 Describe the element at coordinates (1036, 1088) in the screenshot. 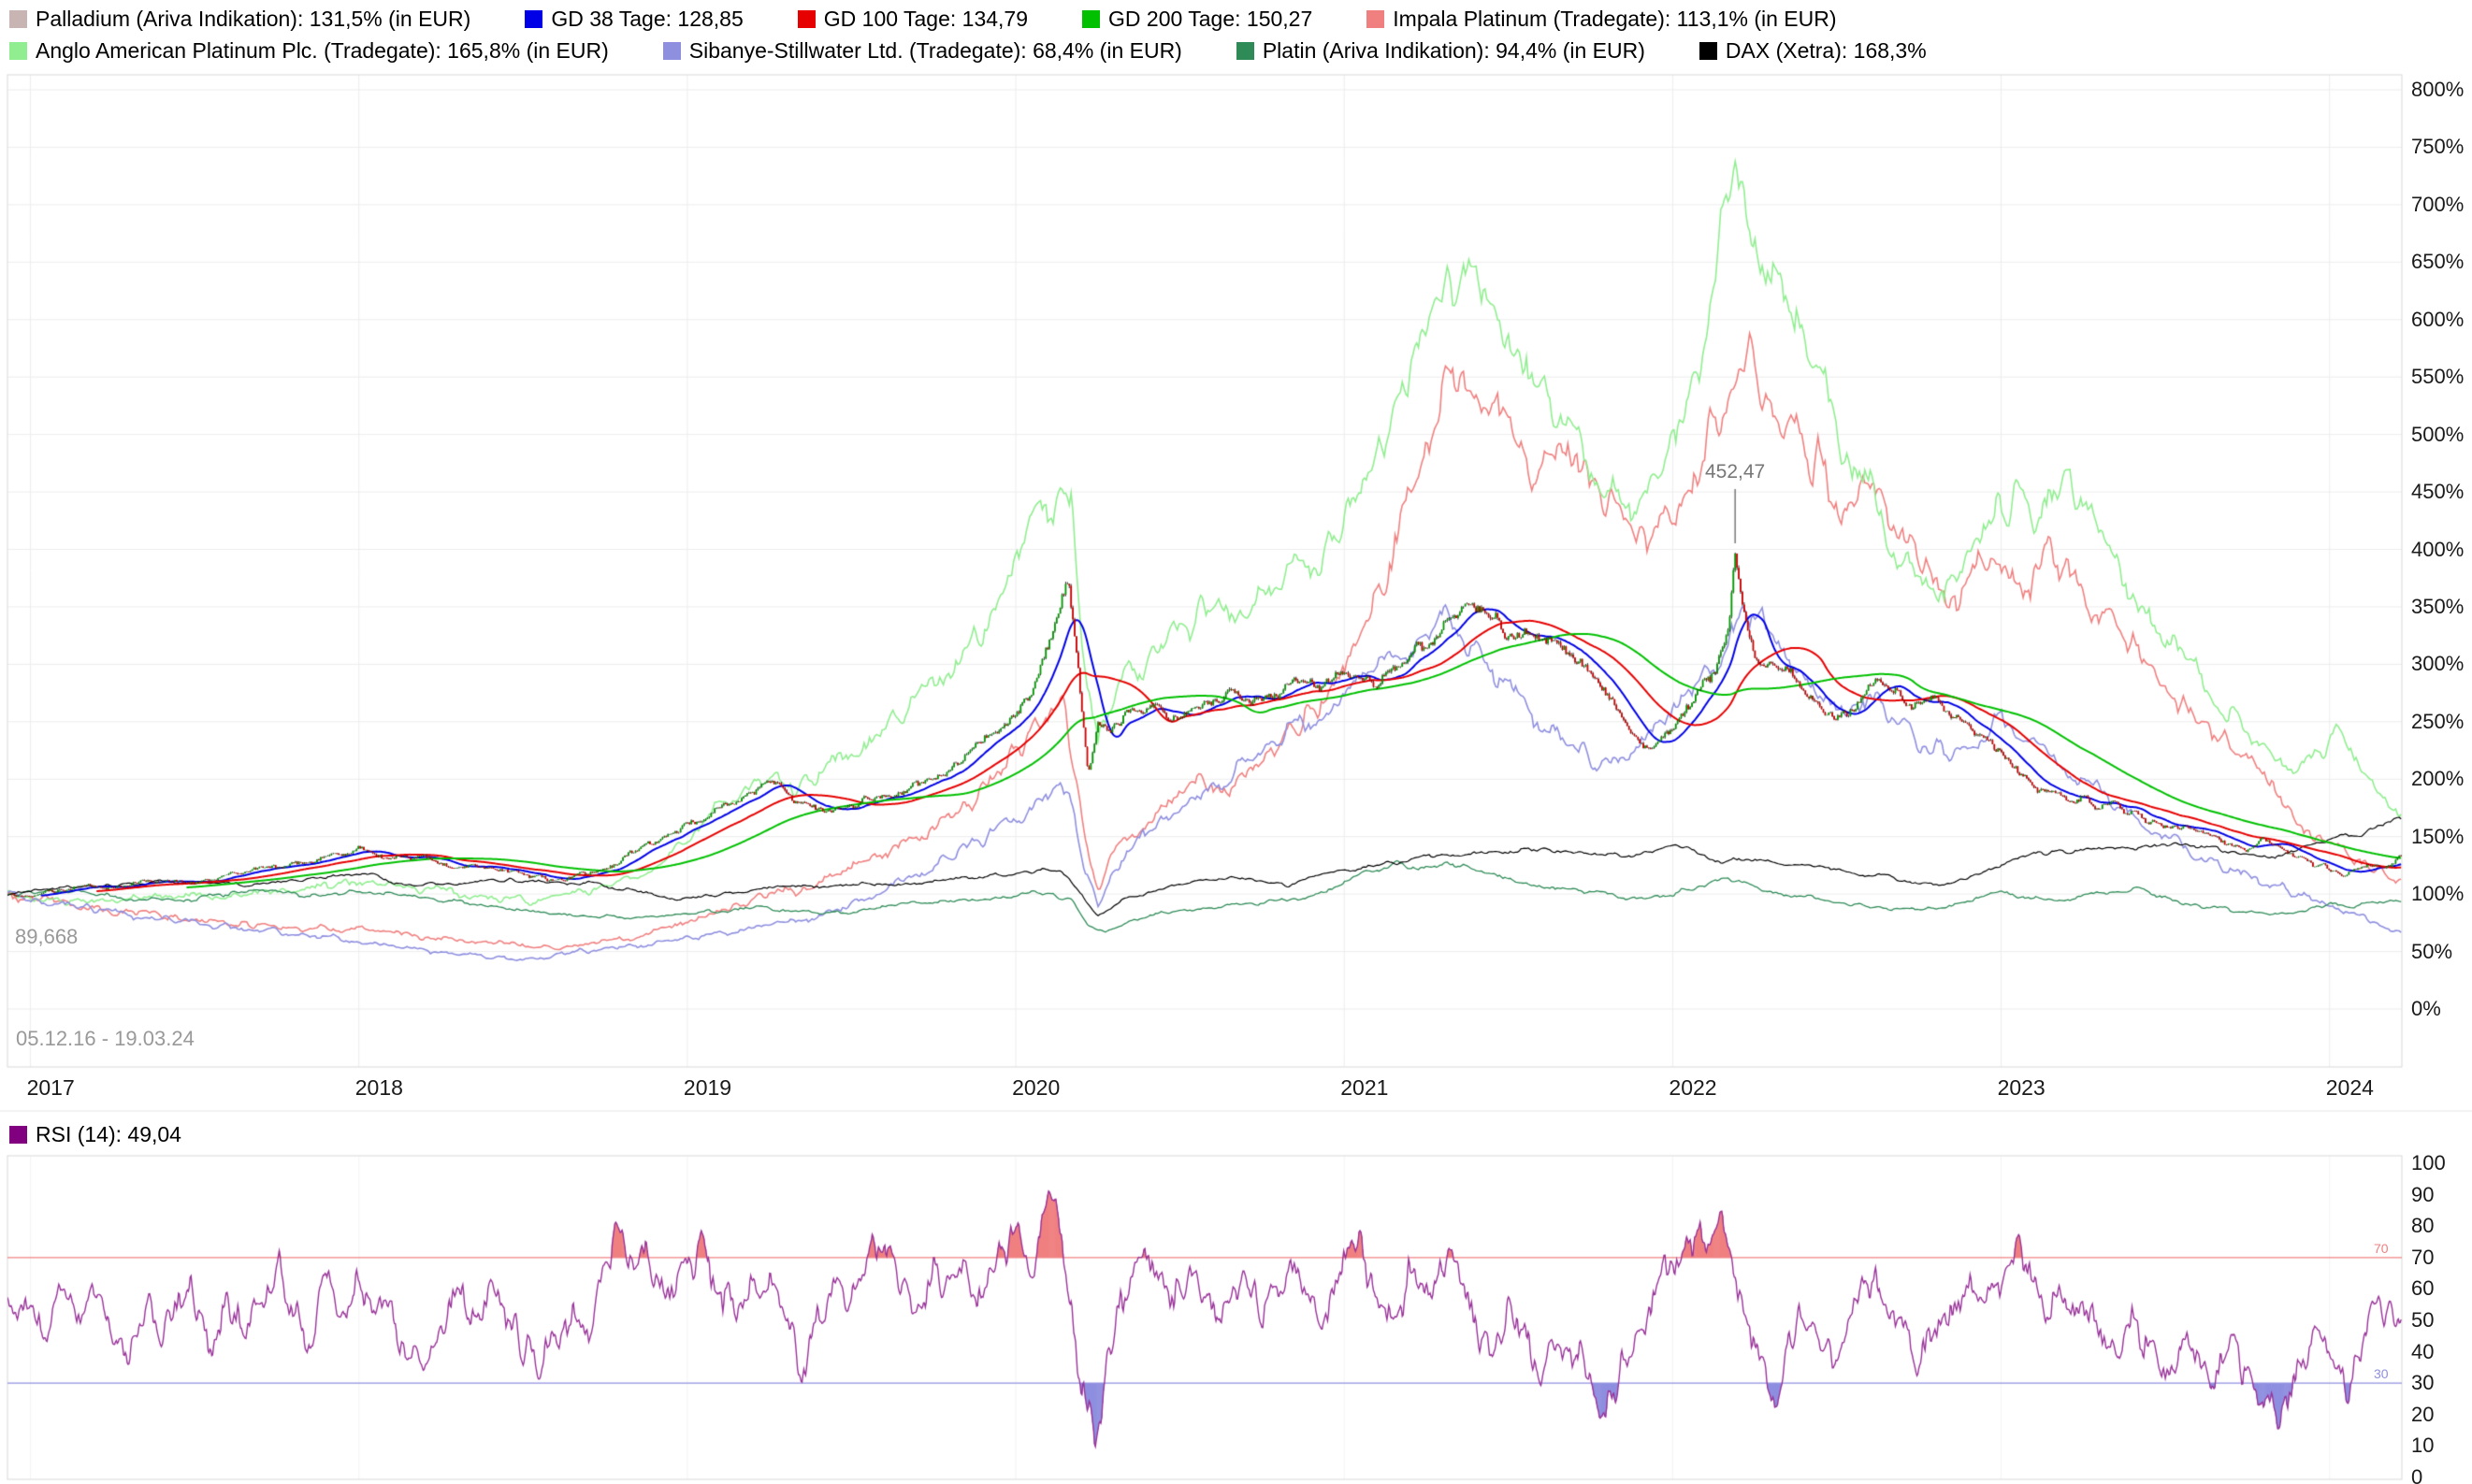

I see `main-x-axis-tick: 2020` at that location.